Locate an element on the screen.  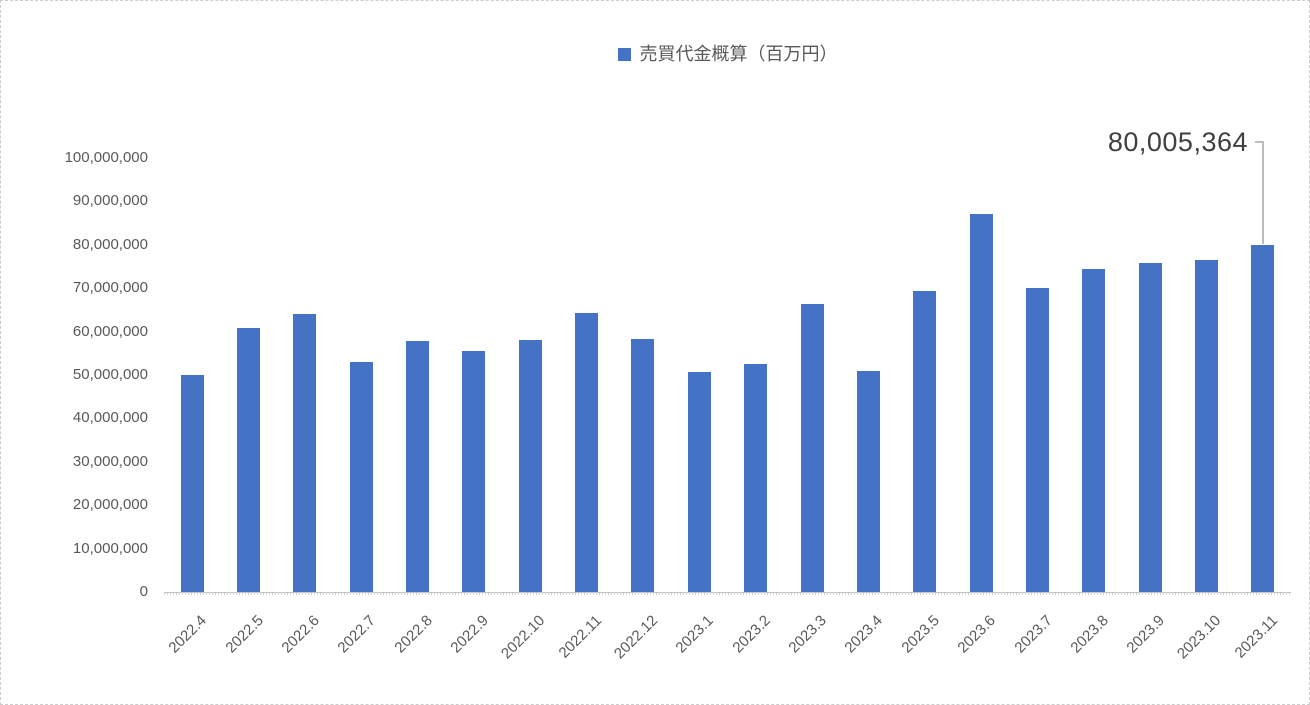
x-axis-tick-label: 2023.4 is located at coordinates (864, 634).